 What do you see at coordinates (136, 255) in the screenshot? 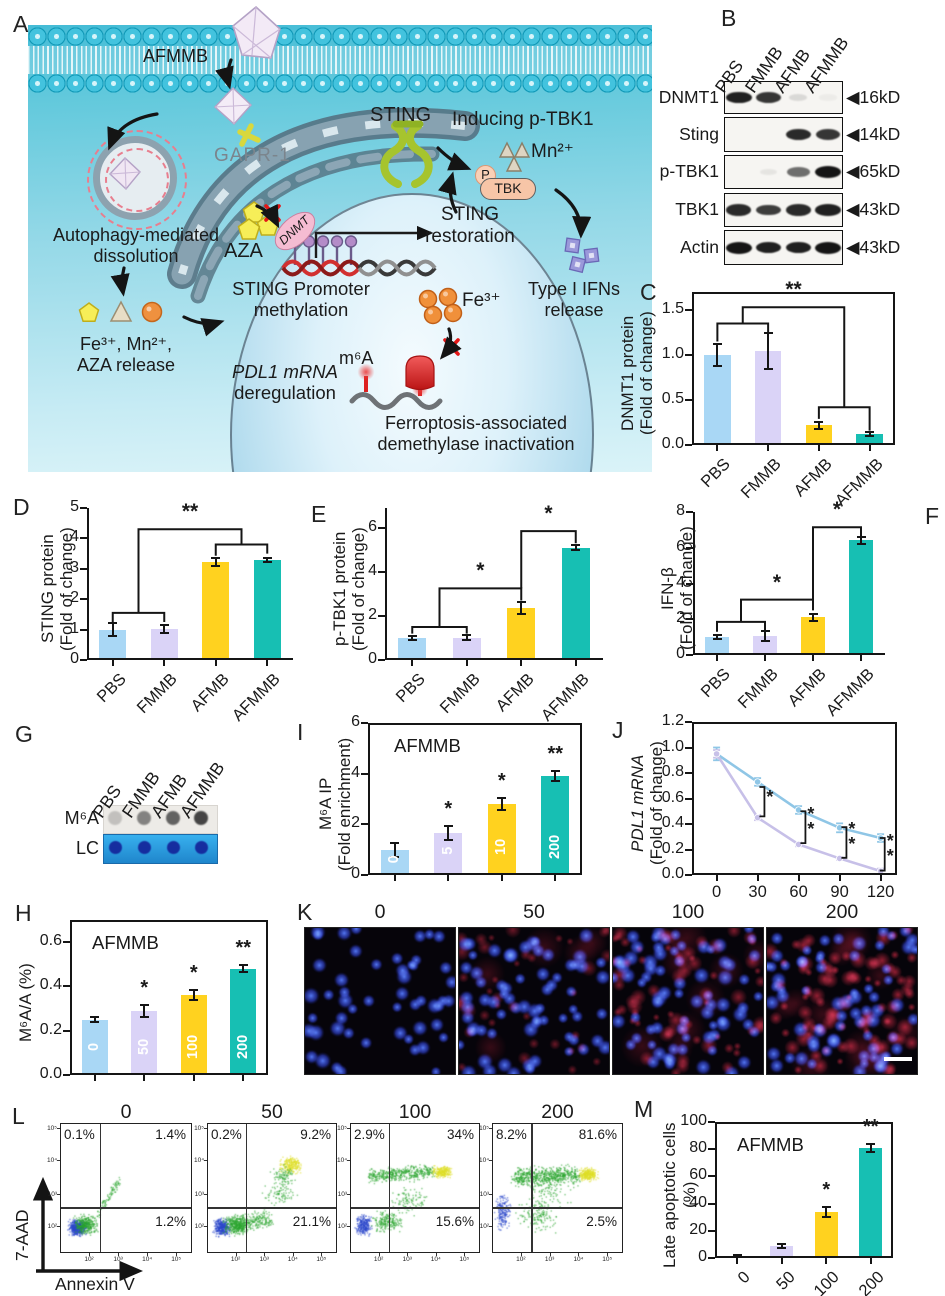
I see `label-autophagy-2: dissolution` at bounding box center [136, 255].